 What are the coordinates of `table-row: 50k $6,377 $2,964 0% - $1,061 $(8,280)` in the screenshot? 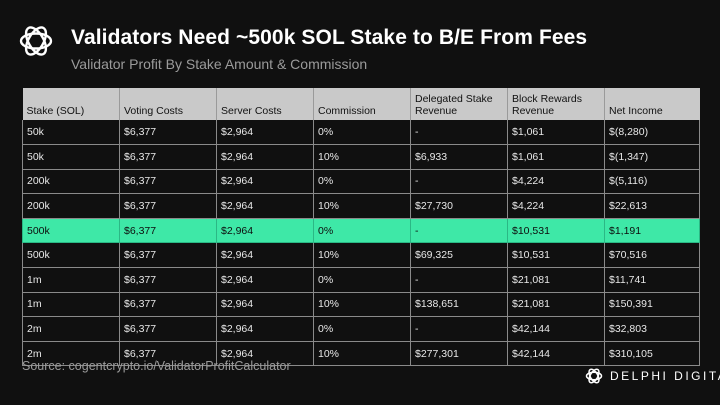 It's located at (361, 133).